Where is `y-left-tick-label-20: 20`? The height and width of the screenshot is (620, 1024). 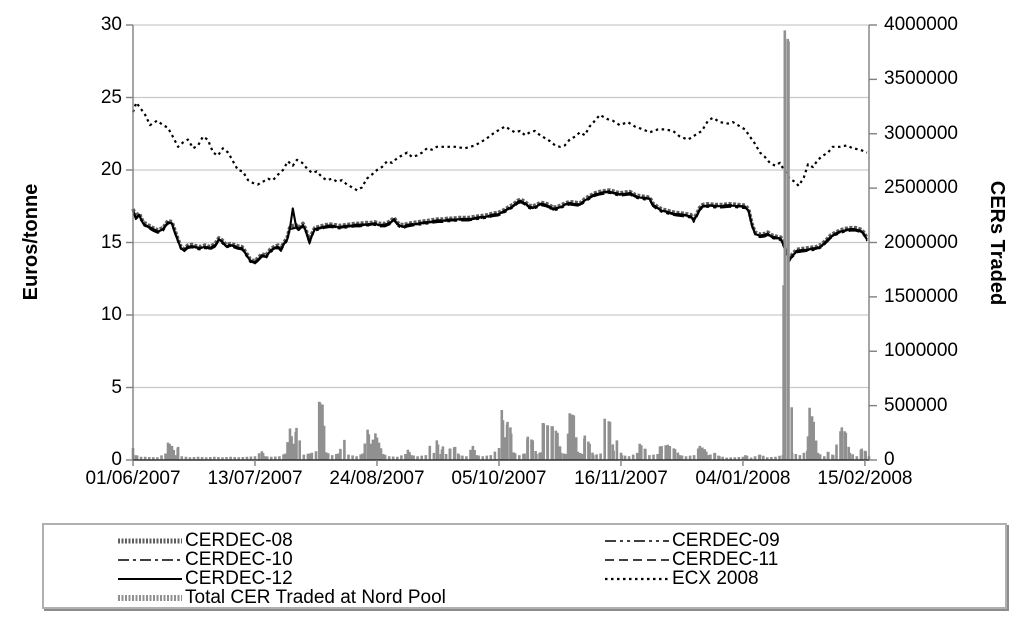 y-left-tick-label-20: 20 is located at coordinates (111, 169).